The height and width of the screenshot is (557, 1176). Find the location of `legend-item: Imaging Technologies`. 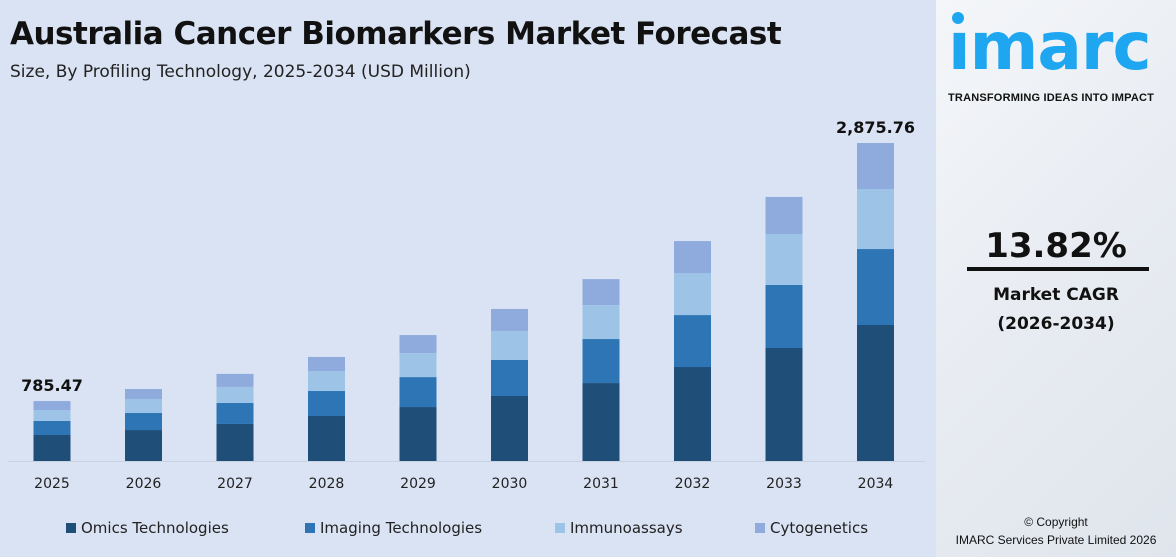

legend-item: Imaging Technologies is located at coordinates (393, 528).